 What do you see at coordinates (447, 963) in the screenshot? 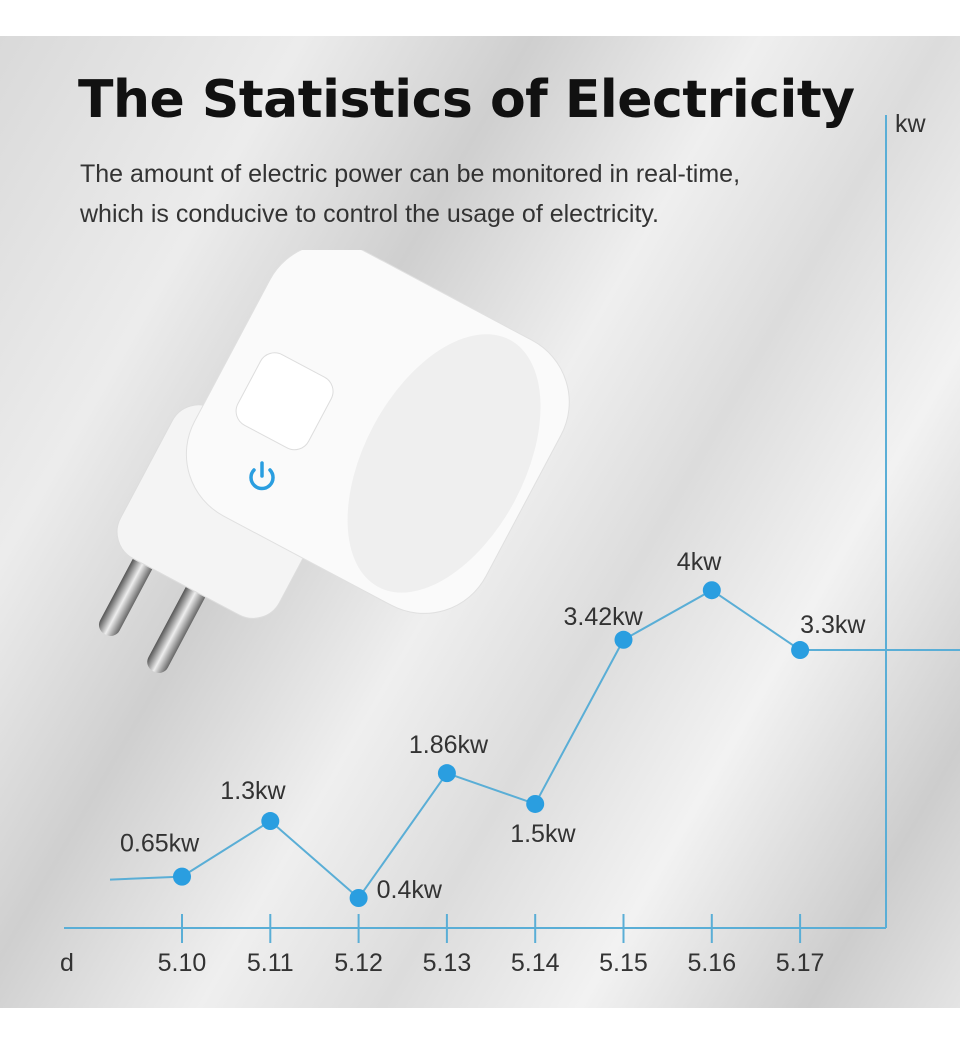
I see `x-tick-label: 5.13` at bounding box center [447, 963].